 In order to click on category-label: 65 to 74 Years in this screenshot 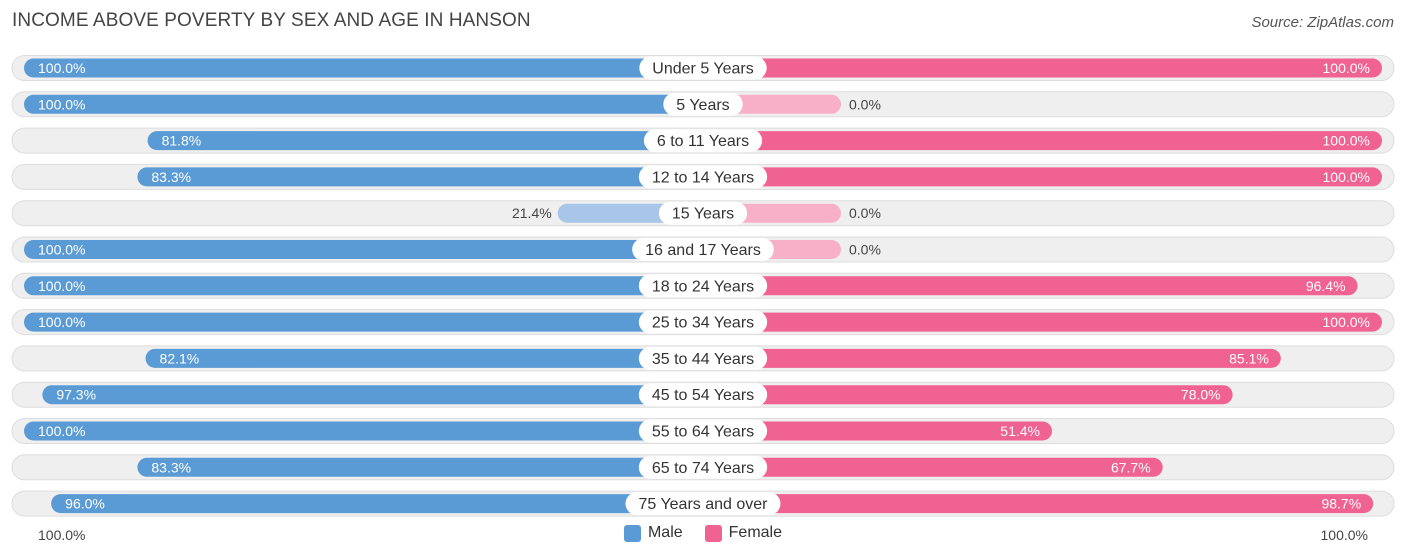, I will do `click(703, 468)`.